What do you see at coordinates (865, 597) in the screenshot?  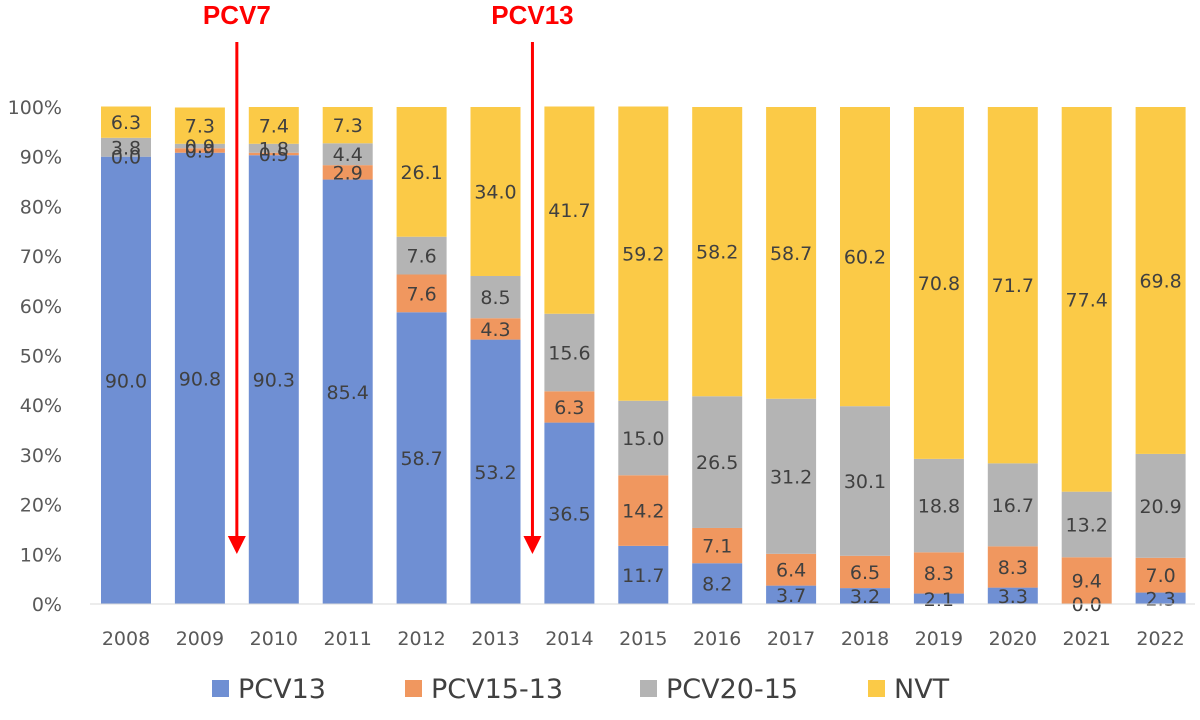 I see `data-label: 3.2` at bounding box center [865, 597].